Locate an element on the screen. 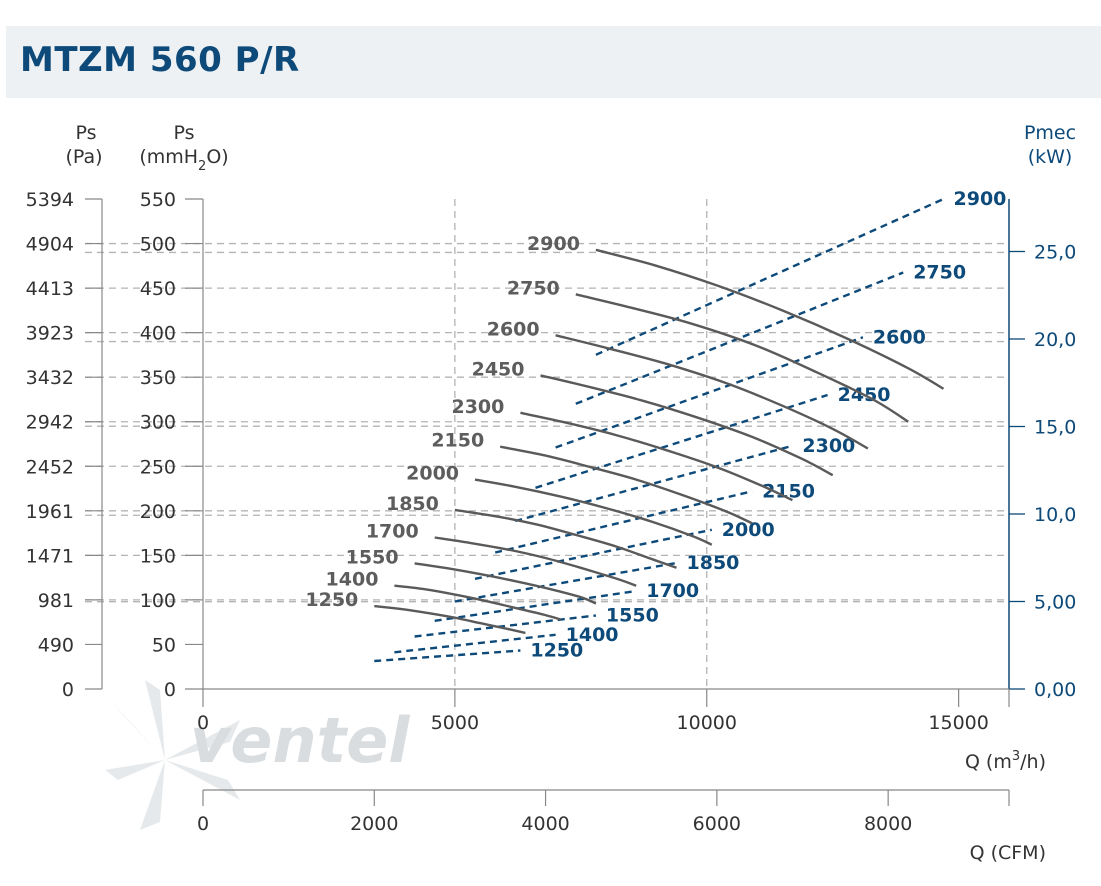 This screenshot has height=886, width=1101. power-curve-2000 is located at coordinates (593, 554).